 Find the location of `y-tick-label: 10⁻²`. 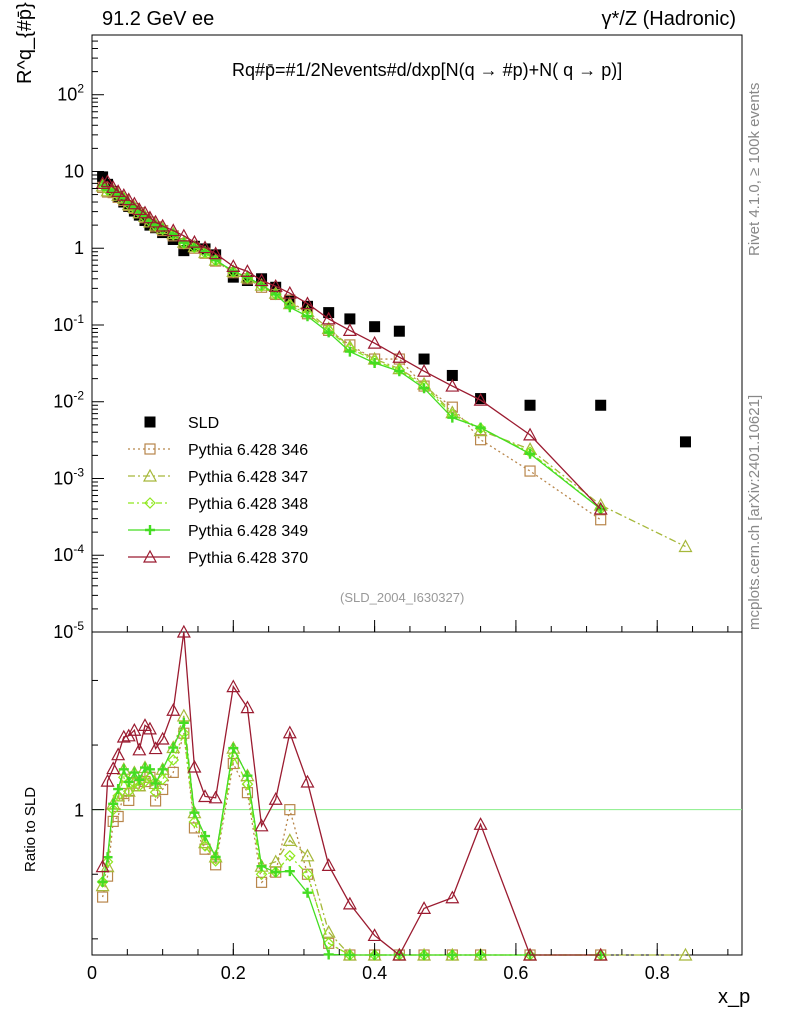

y-tick-label: 10⁻² is located at coordinates (68, 400).